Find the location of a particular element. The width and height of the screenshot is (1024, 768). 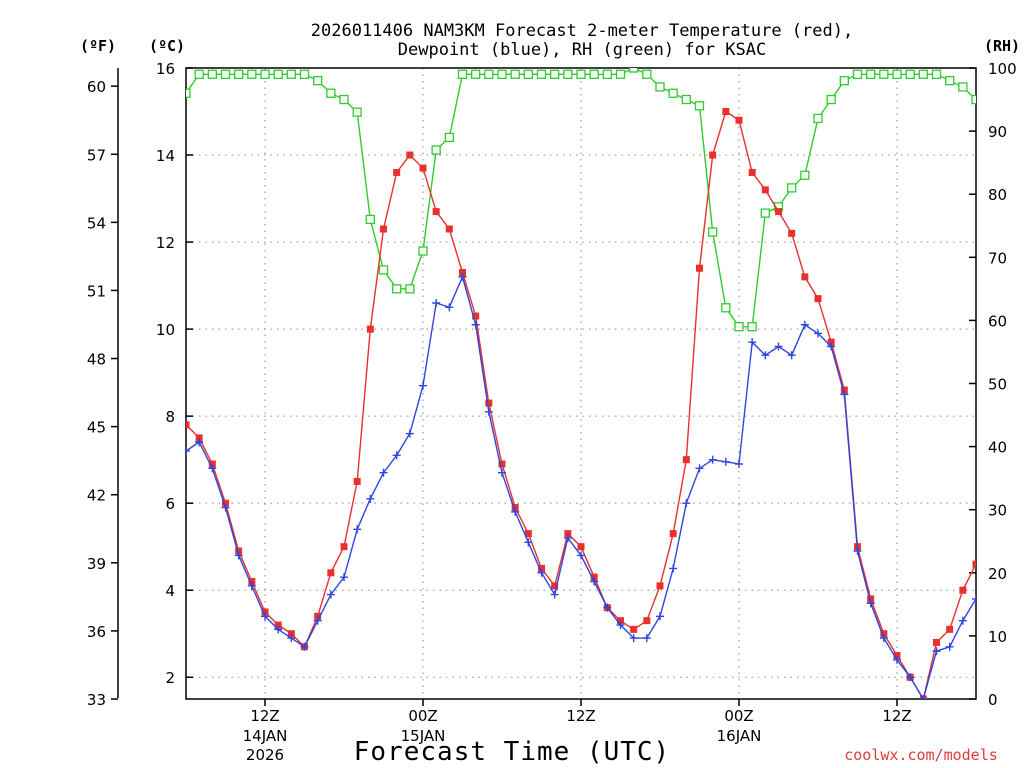

rh-axis: 0 10 20 30 40 50 60 70 80 90 100 is located at coordinates (993, 384).